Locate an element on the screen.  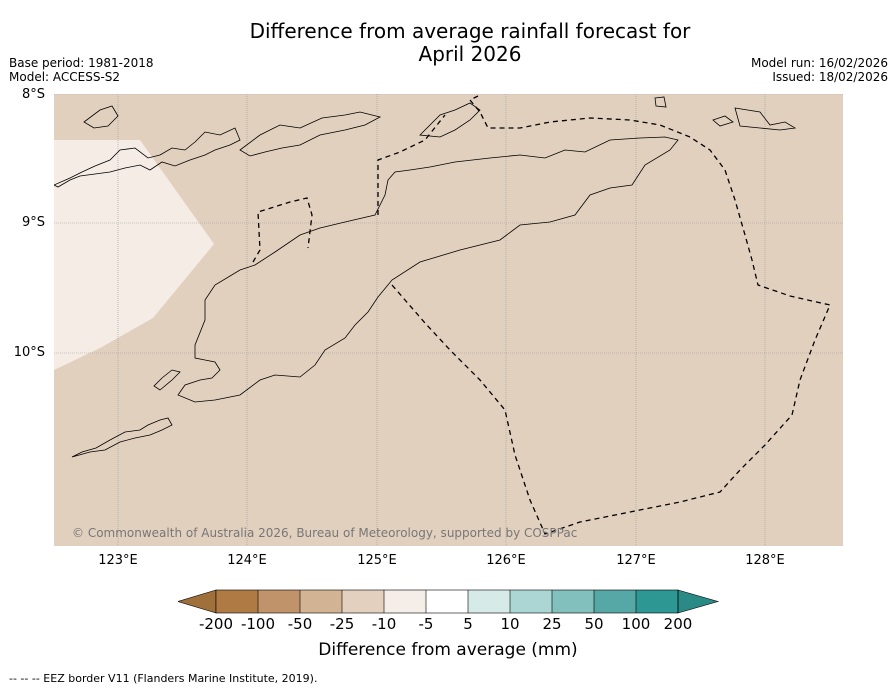
lat-label-10s: 10°S is located at coordinates (29, 352).